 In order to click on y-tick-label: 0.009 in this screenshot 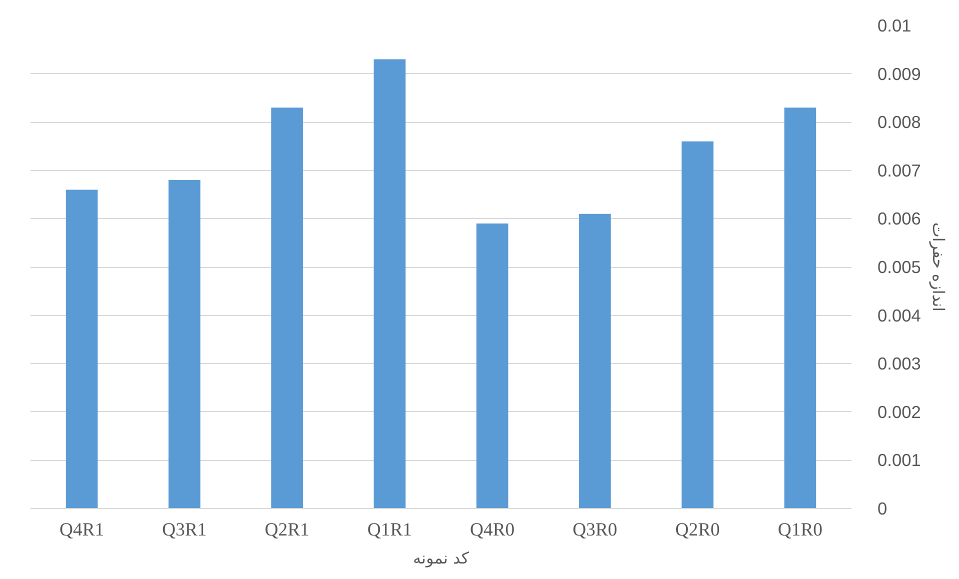, I will do `click(899, 74)`.